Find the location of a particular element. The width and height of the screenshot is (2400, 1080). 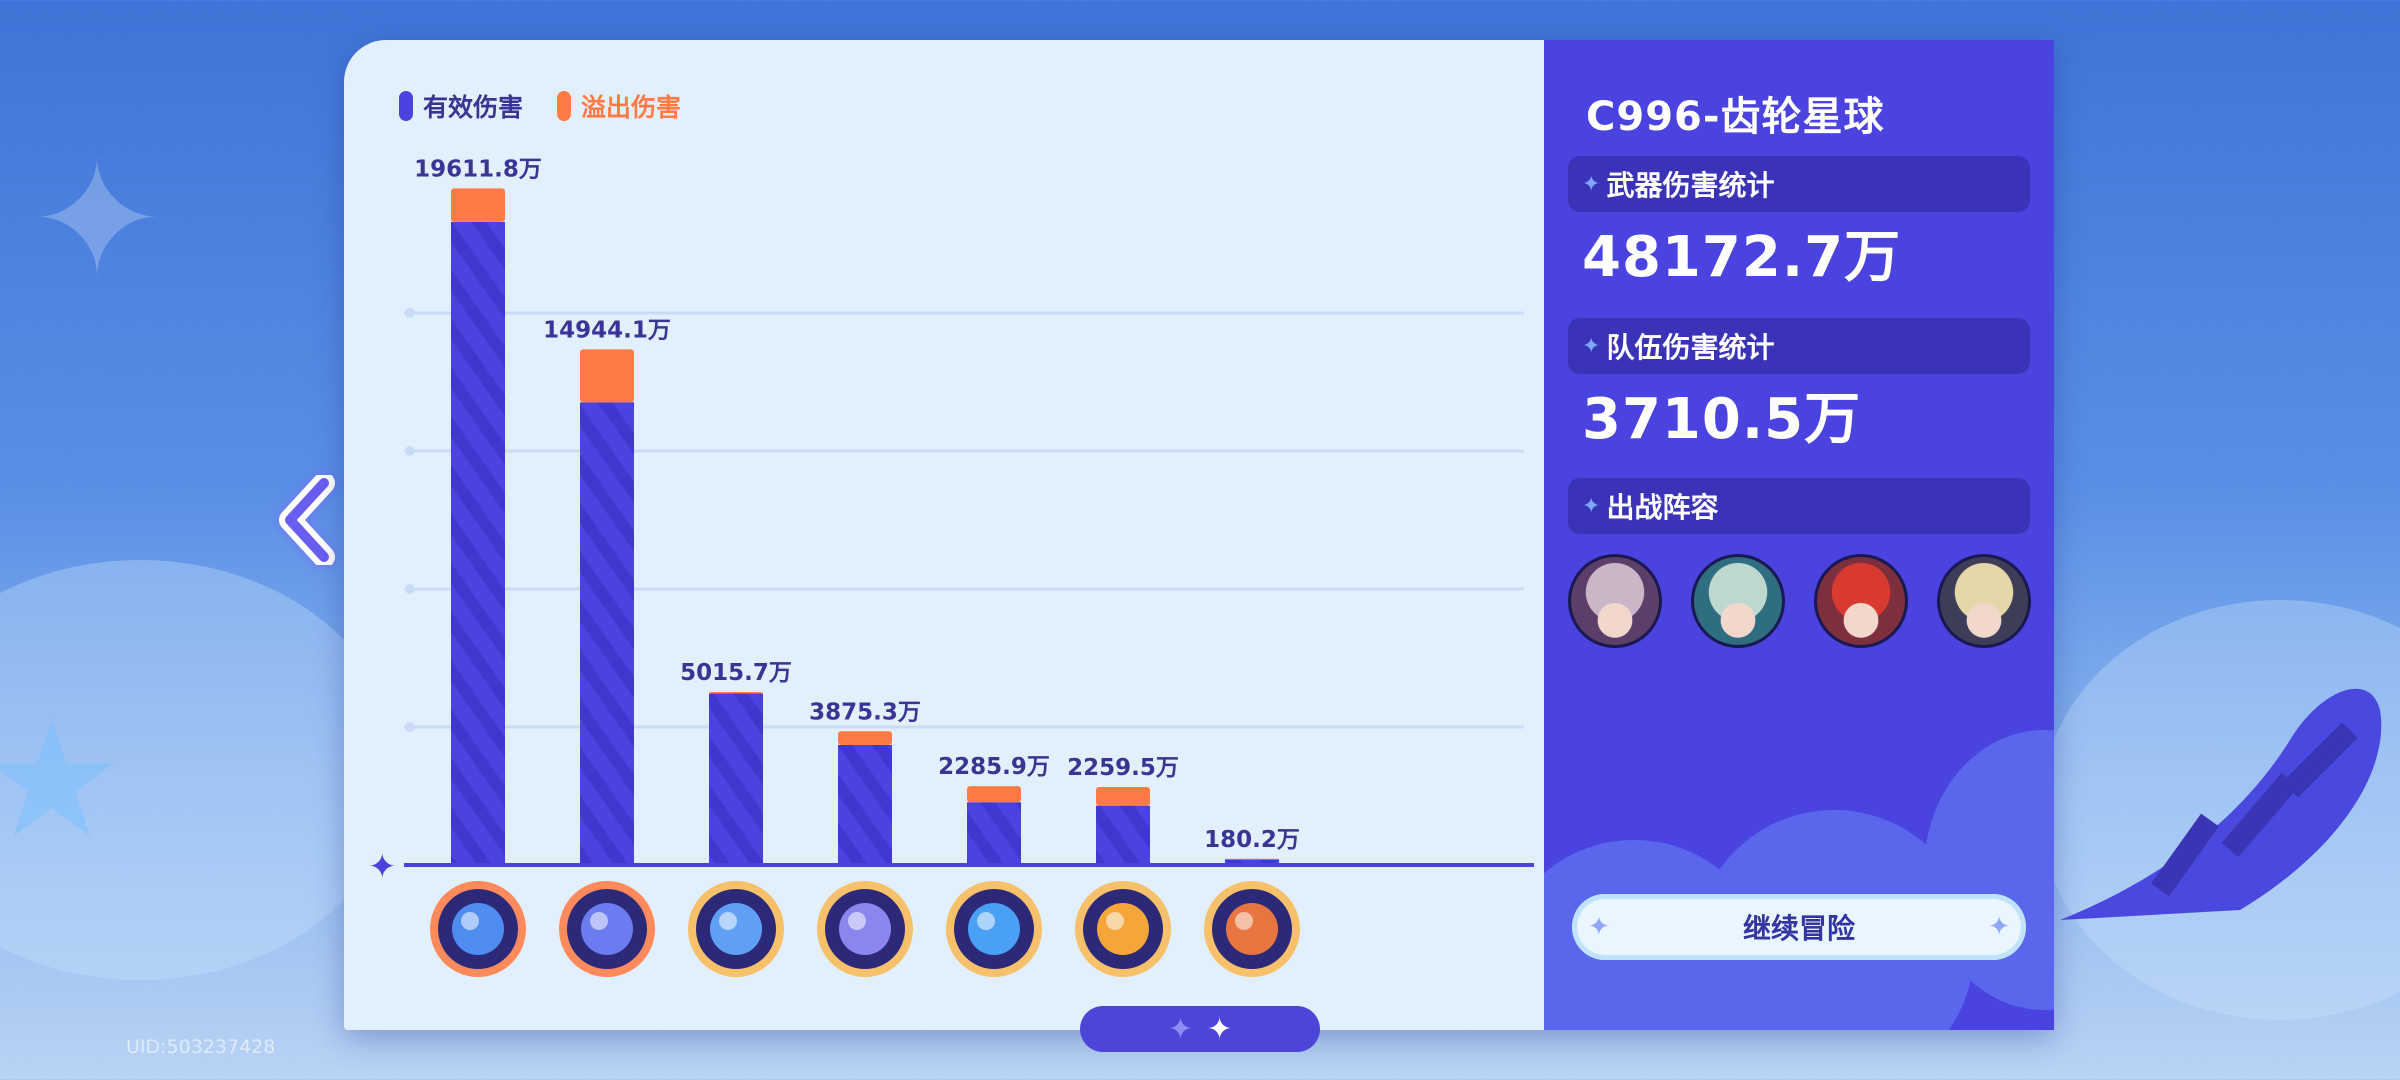

lineup-header: ✦ 出战阵容 is located at coordinates (1799, 506).